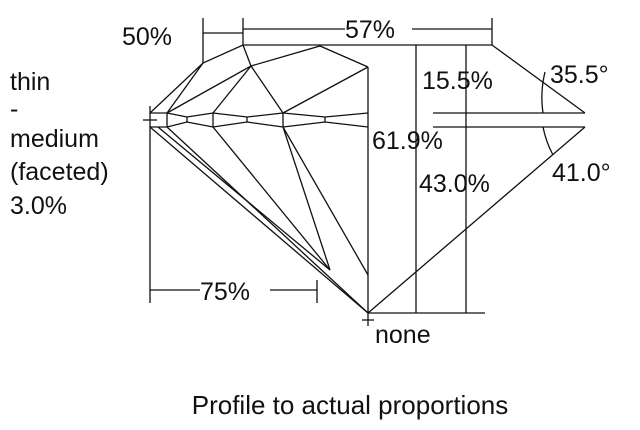 Image resolution: width=640 pixels, height=430 pixels. What do you see at coordinates (38, 206) in the screenshot?
I see `girdle-label-5: 3.0%` at bounding box center [38, 206].